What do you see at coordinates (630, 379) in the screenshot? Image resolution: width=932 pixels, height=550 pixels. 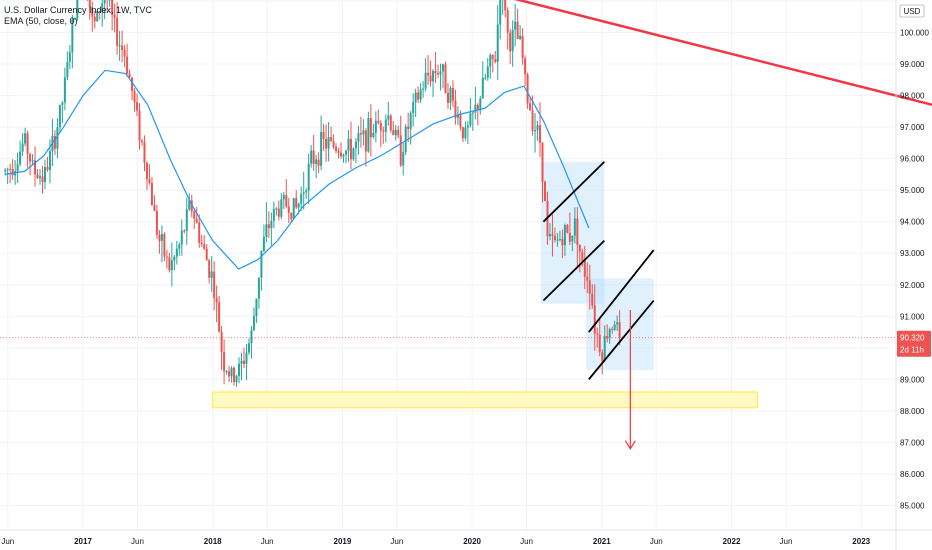 I see `down-arrow` at bounding box center [630, 379].